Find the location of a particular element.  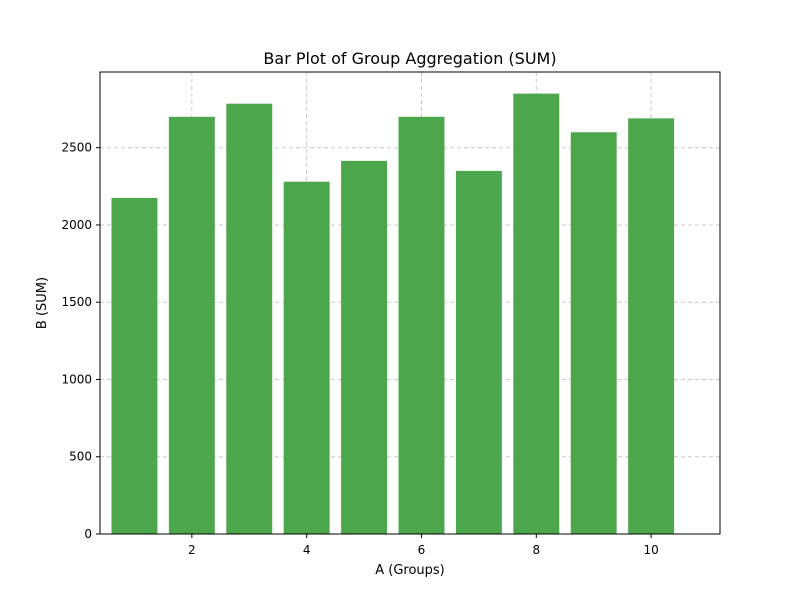

y-tick-label: 1500 is located at coordinates (76, 302).